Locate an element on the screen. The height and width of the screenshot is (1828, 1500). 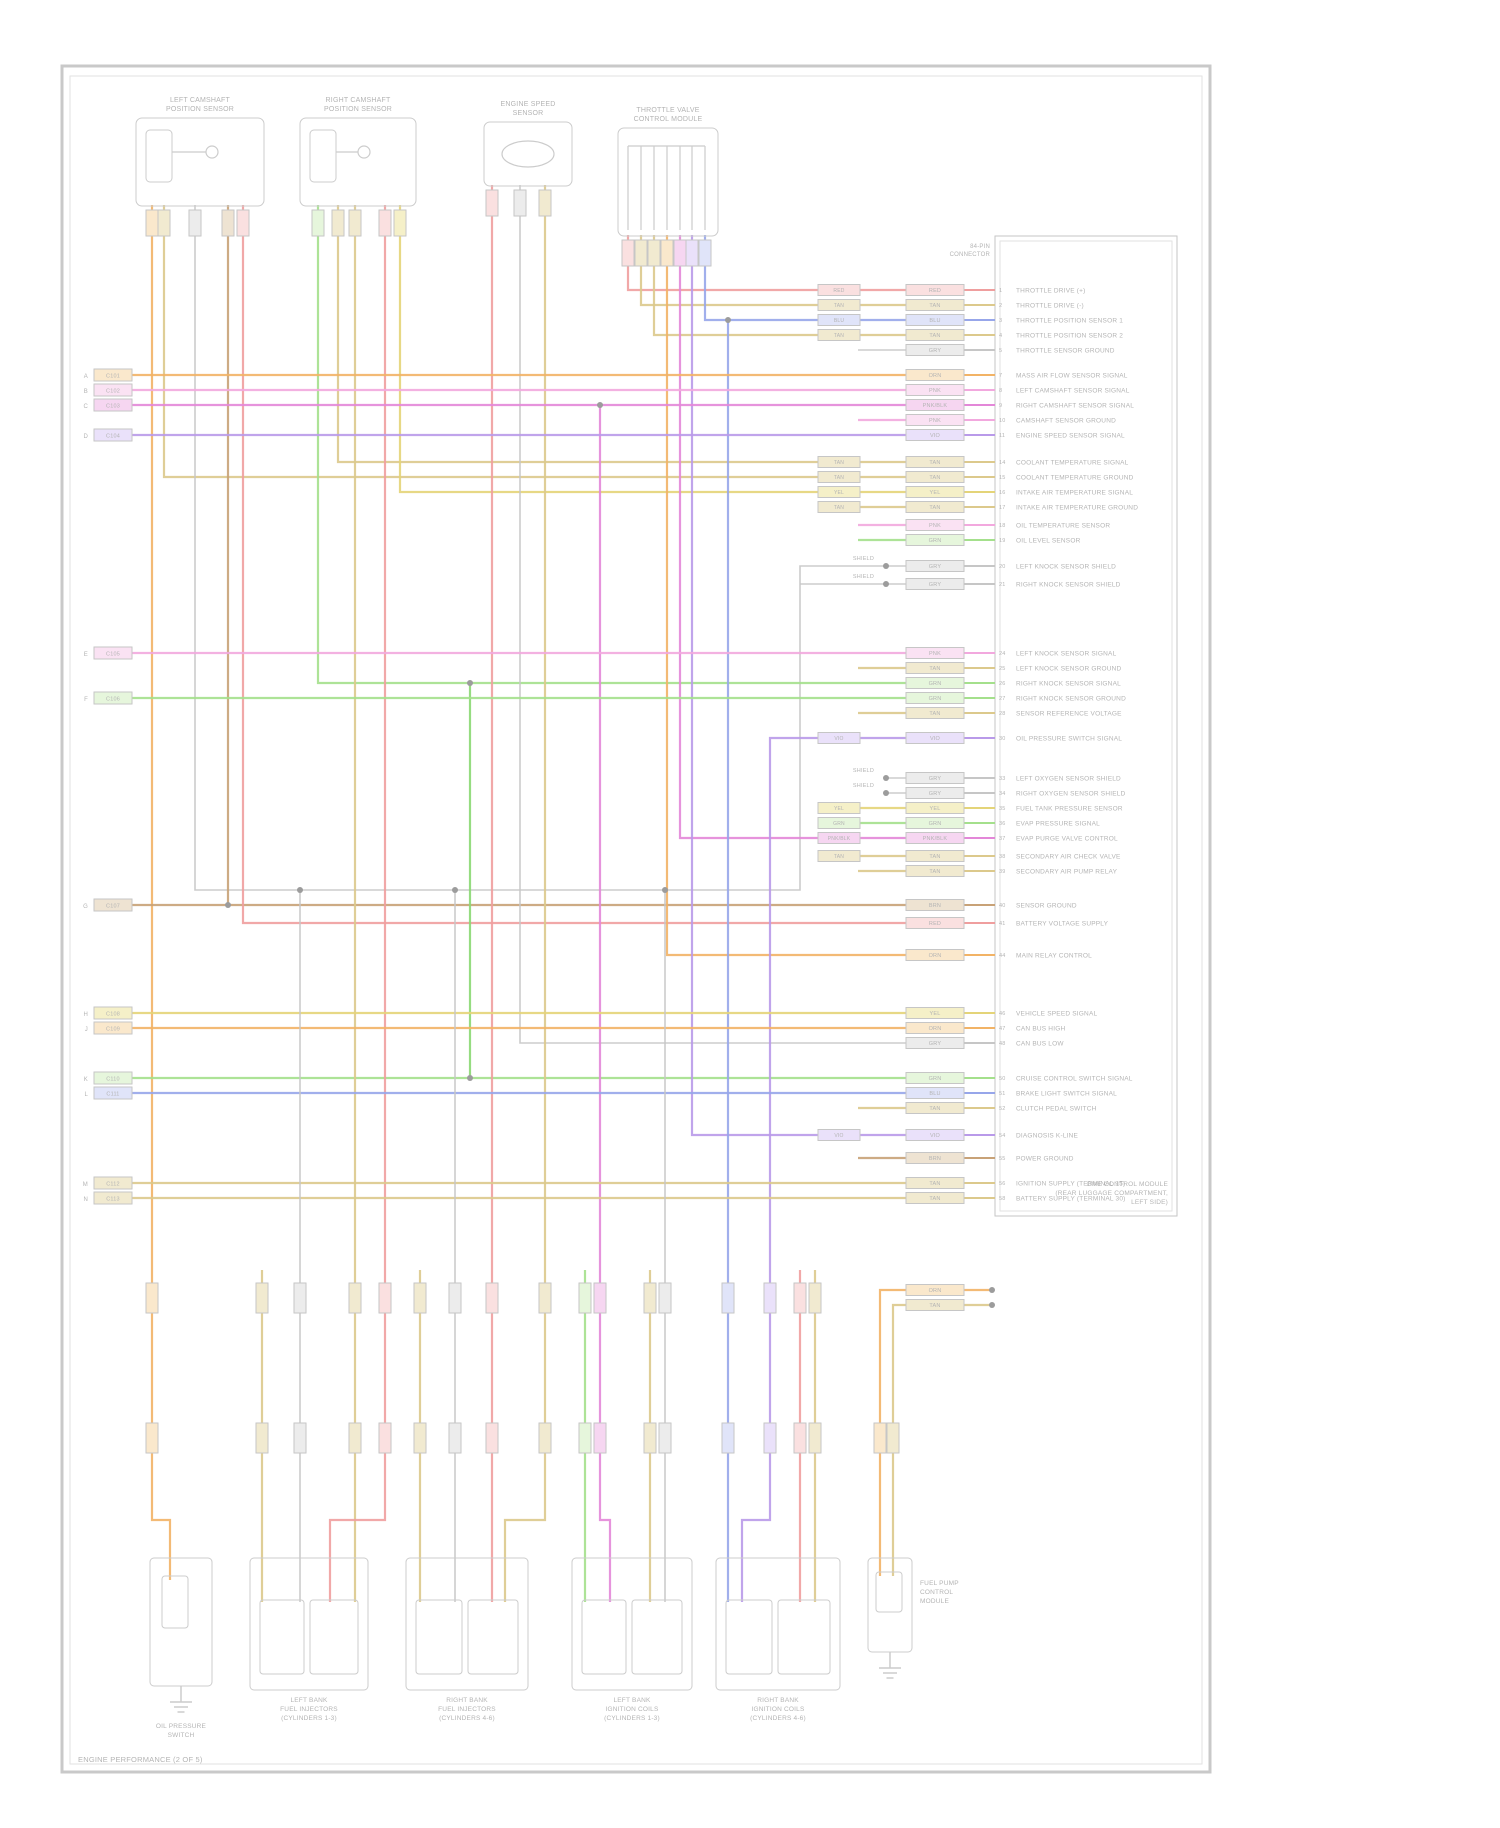
pin-box-code: PNK/BLK is located at coordinates (935, 406).